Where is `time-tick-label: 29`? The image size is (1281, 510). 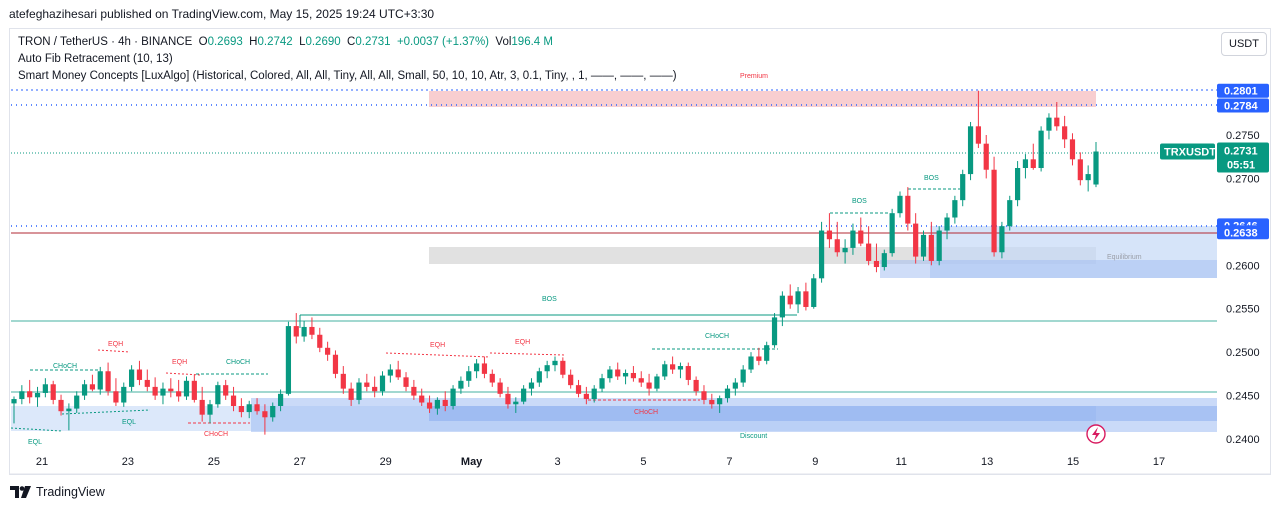
time-tick-label: 29 is located at coordinates (386, 462).